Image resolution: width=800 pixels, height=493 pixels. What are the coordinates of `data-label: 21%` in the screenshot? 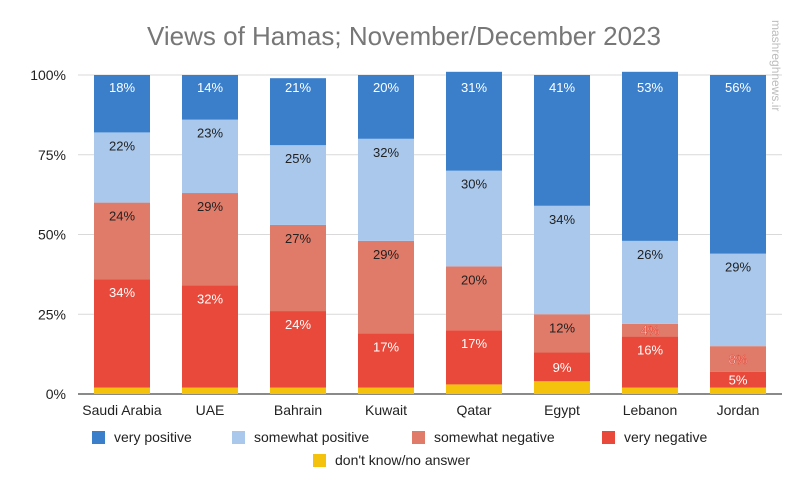 It's located at (298, 87).